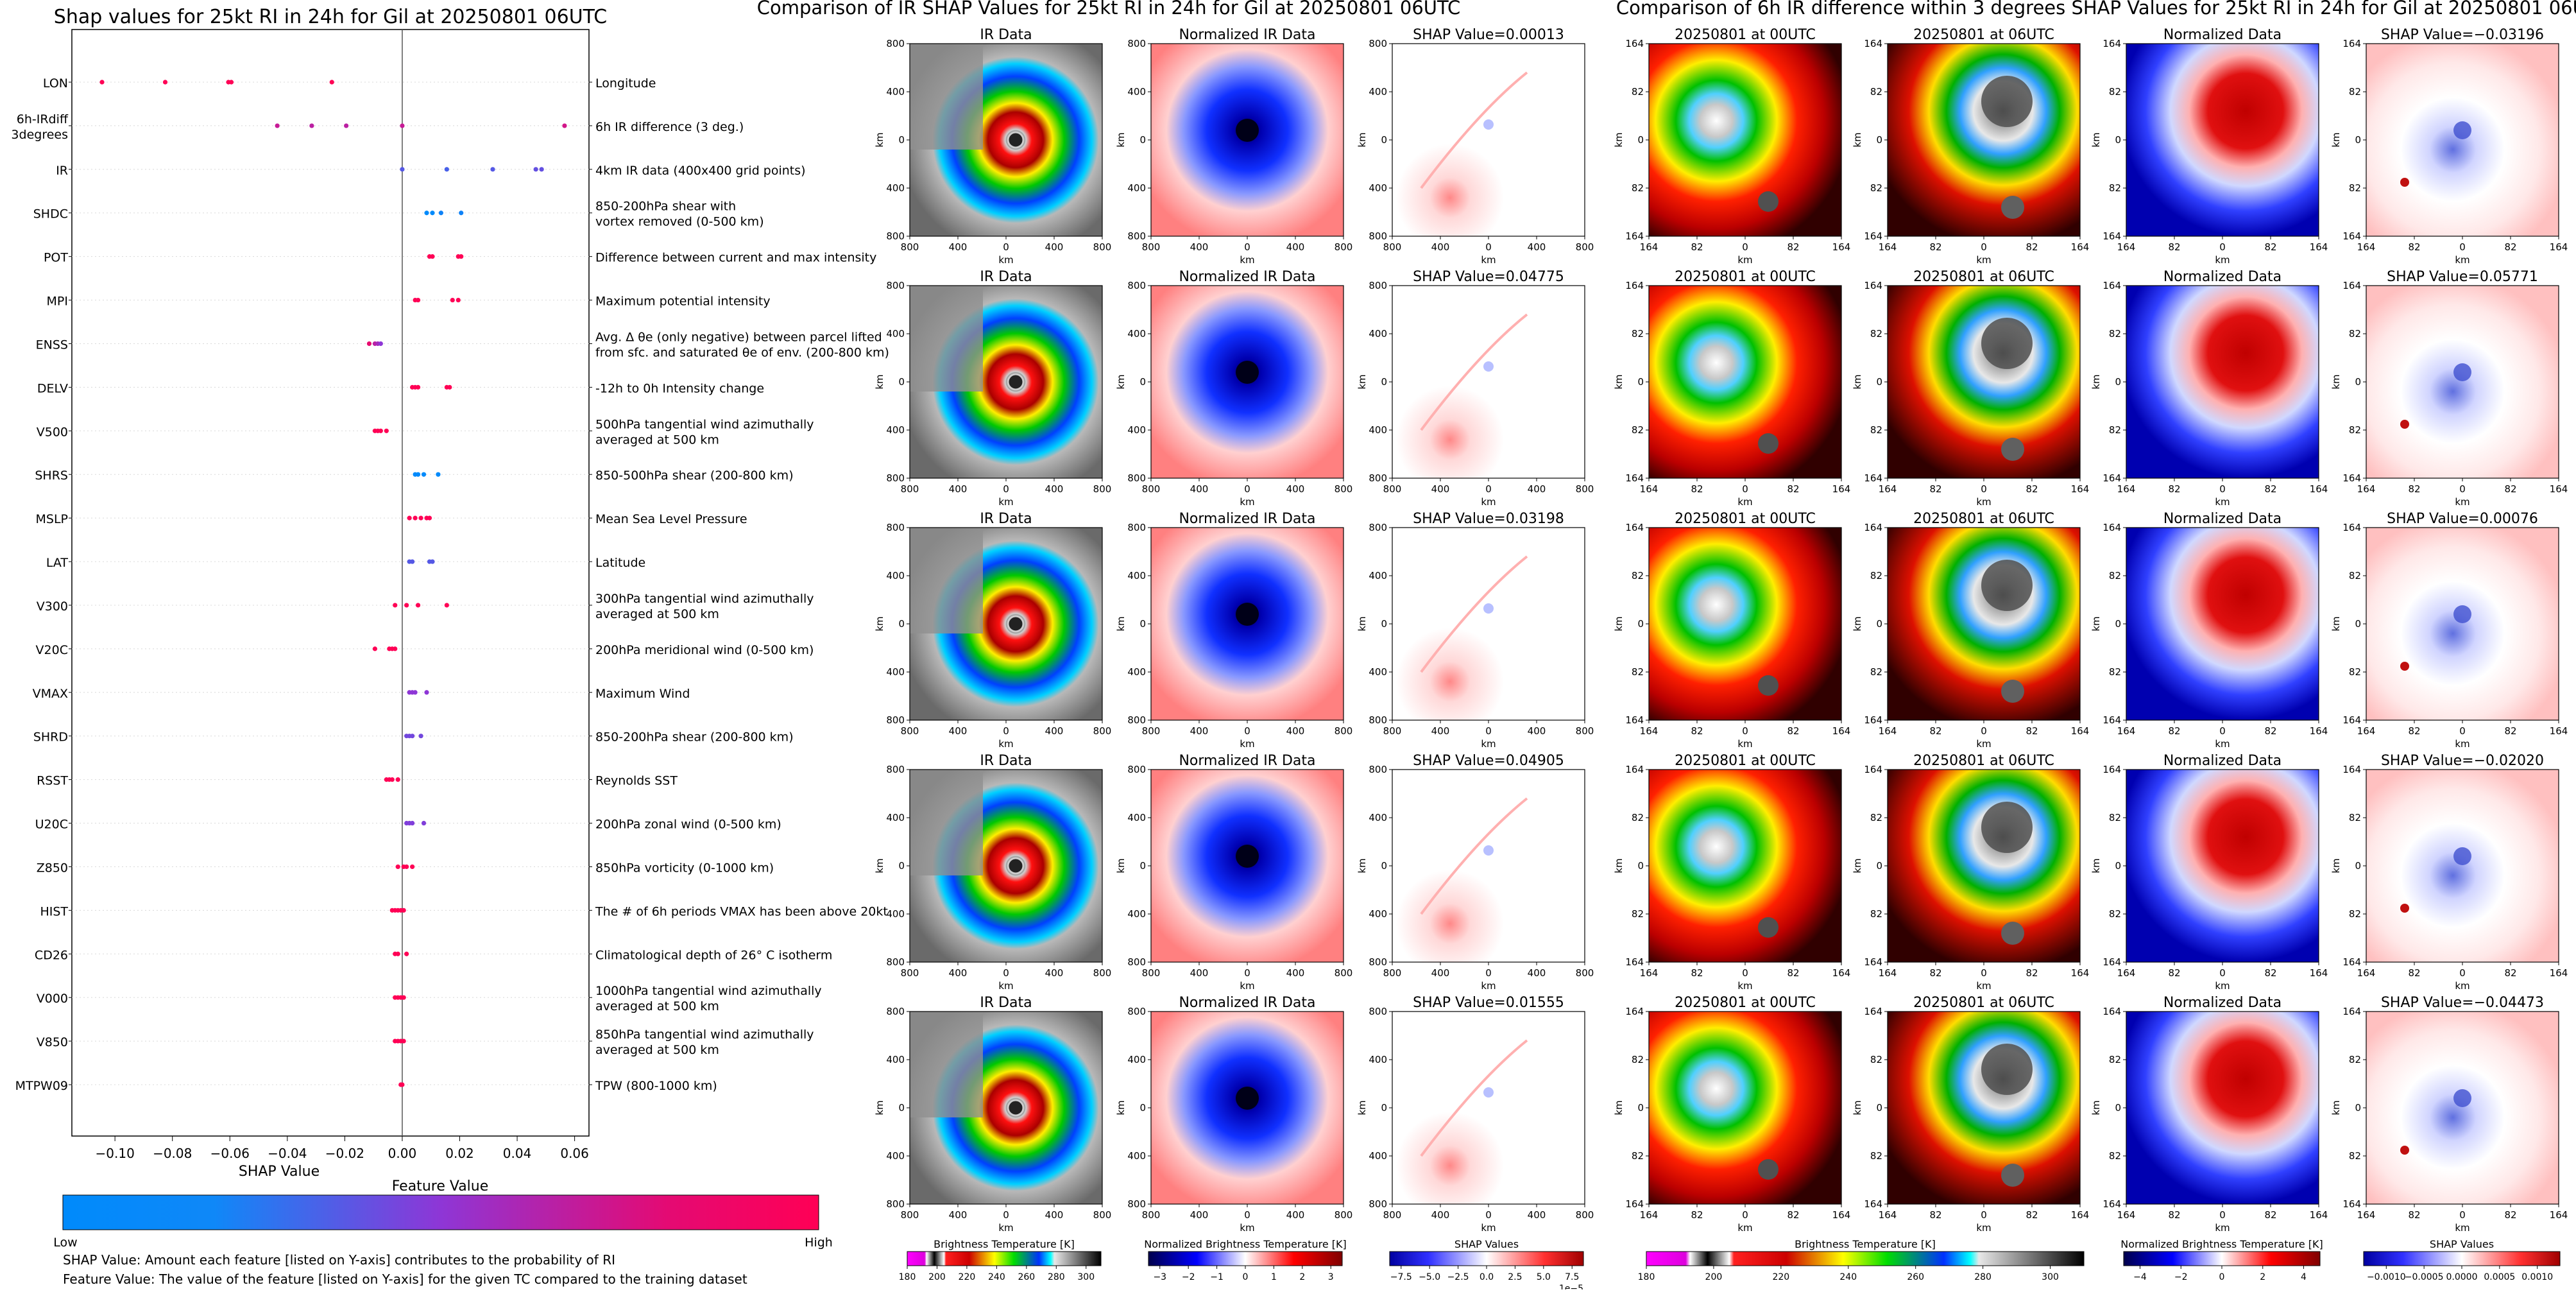  I want to click on feature-name-label: V20C, so click(52, 650).